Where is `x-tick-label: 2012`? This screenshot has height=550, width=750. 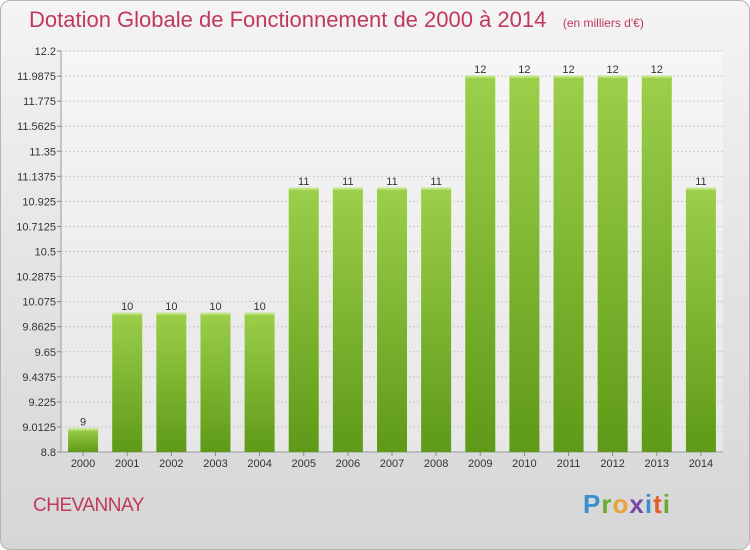 x-tick-label: 2012 is located at coordinates (612, 464).